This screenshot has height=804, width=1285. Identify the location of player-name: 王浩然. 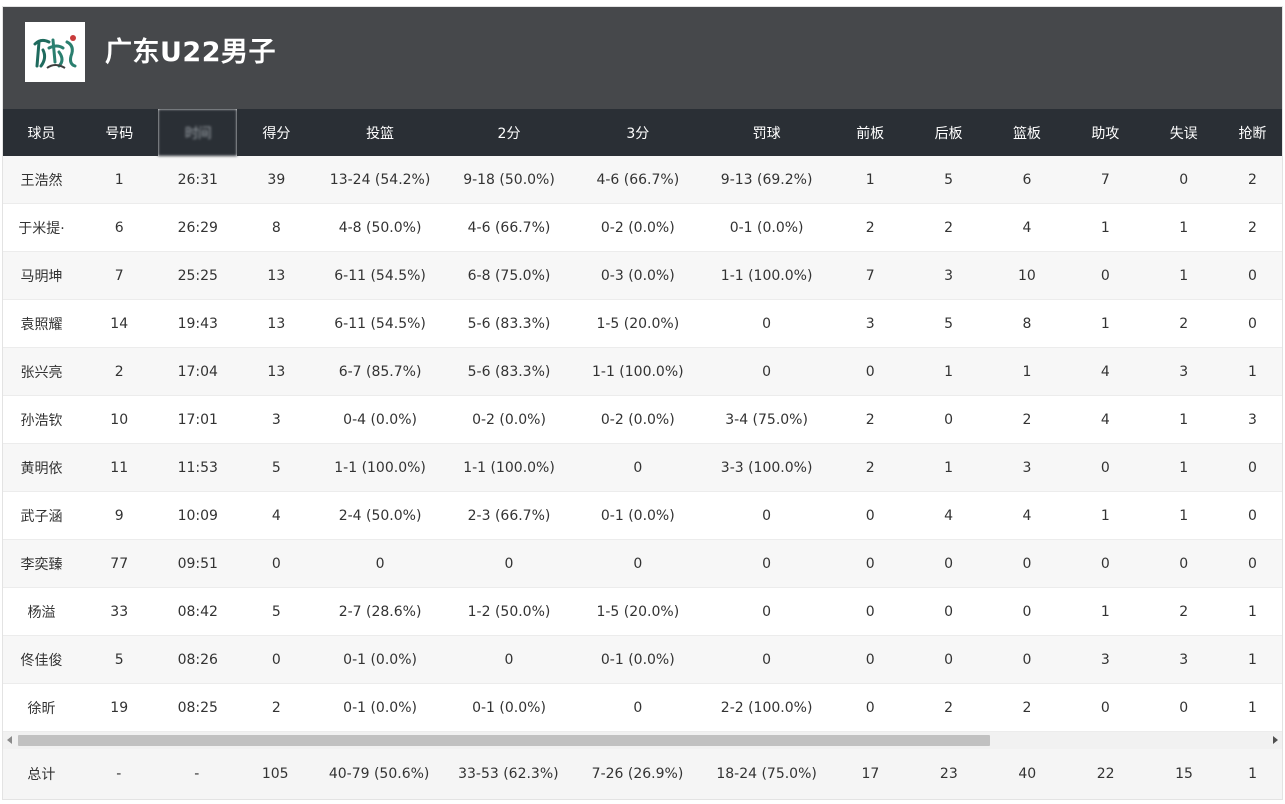
(42, 180).